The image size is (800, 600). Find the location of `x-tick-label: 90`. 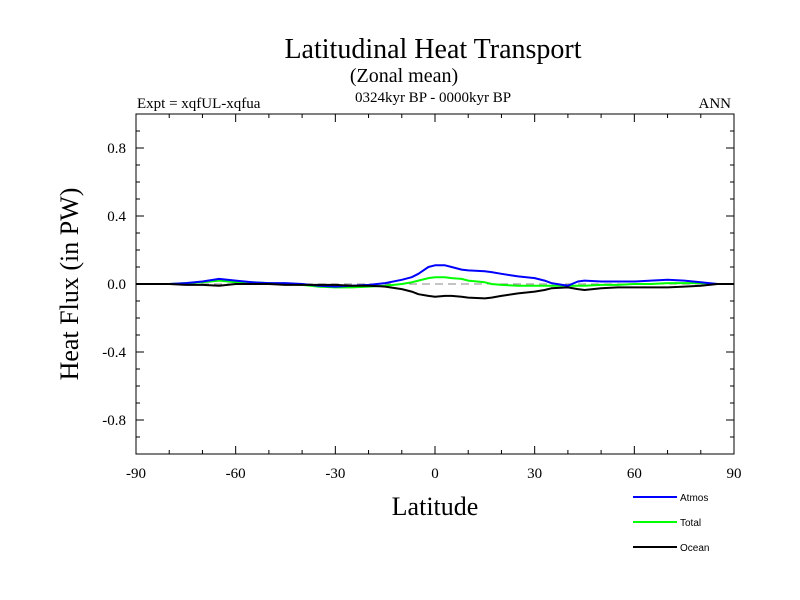

x-tick-label: 90 is located at coordinates (734, 474).